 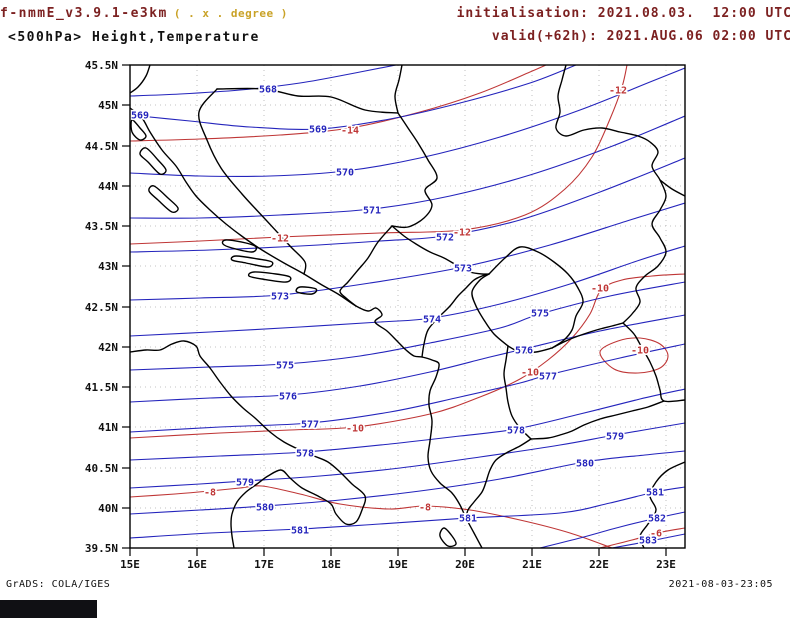 I want to click on lat-label: 44.5N, so click(x=101, y=146).